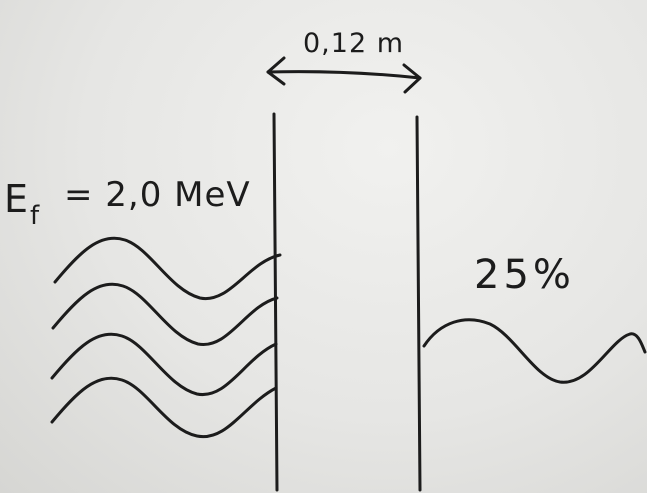  I want to click on energy-subscript: f, so click(35, 216).